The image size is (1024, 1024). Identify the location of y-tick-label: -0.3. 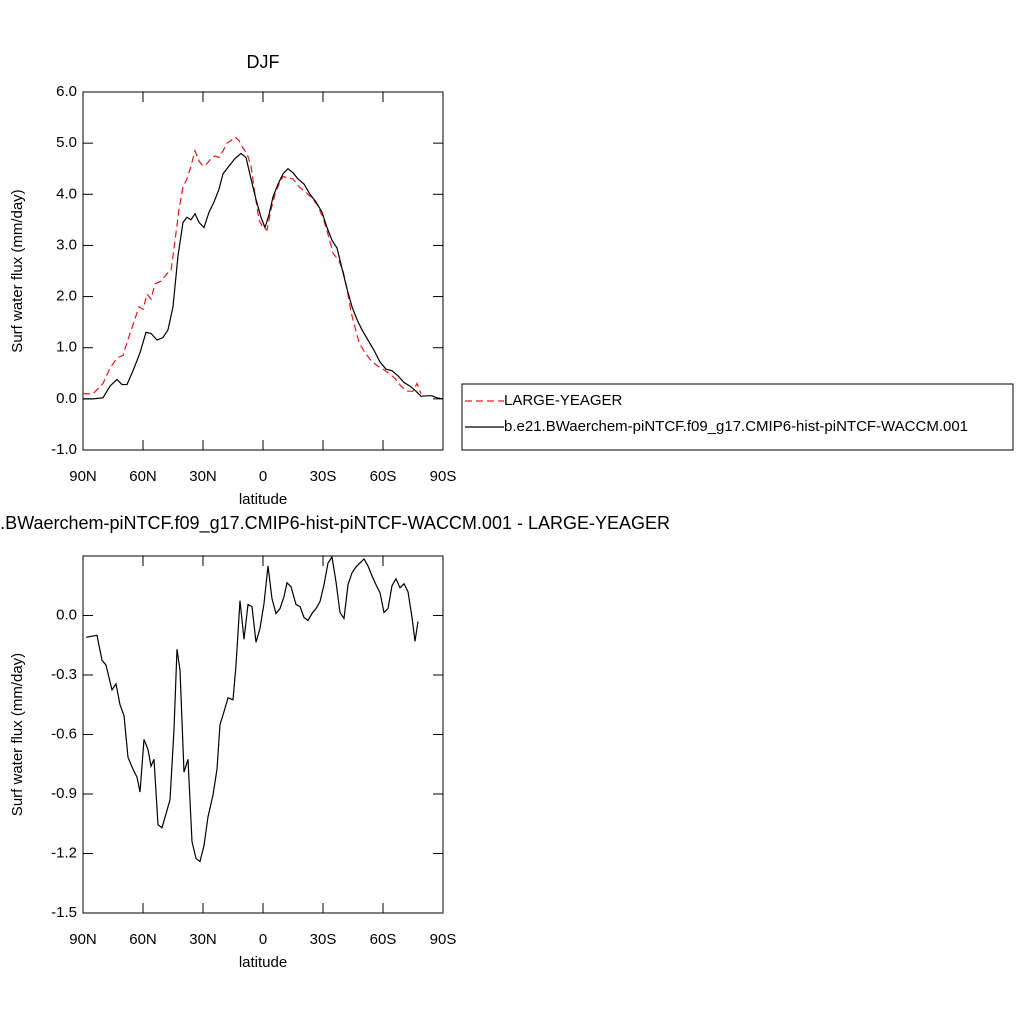
(64, 674).